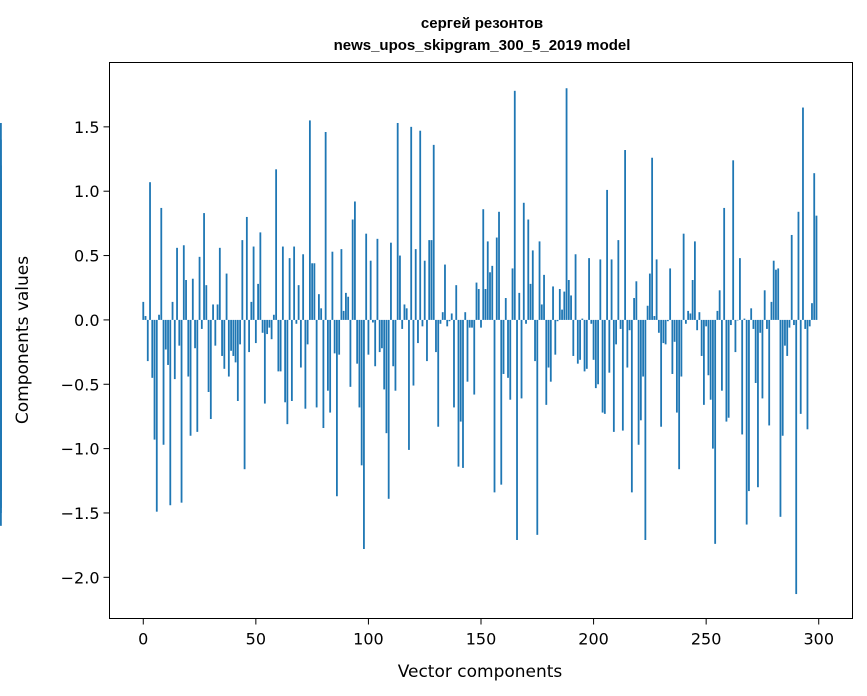 This screenshot has width=867, height=696. Describe the element at coordinates (86, 256) in the screenshot. I see `y-tick-label: 0.5` at that location.